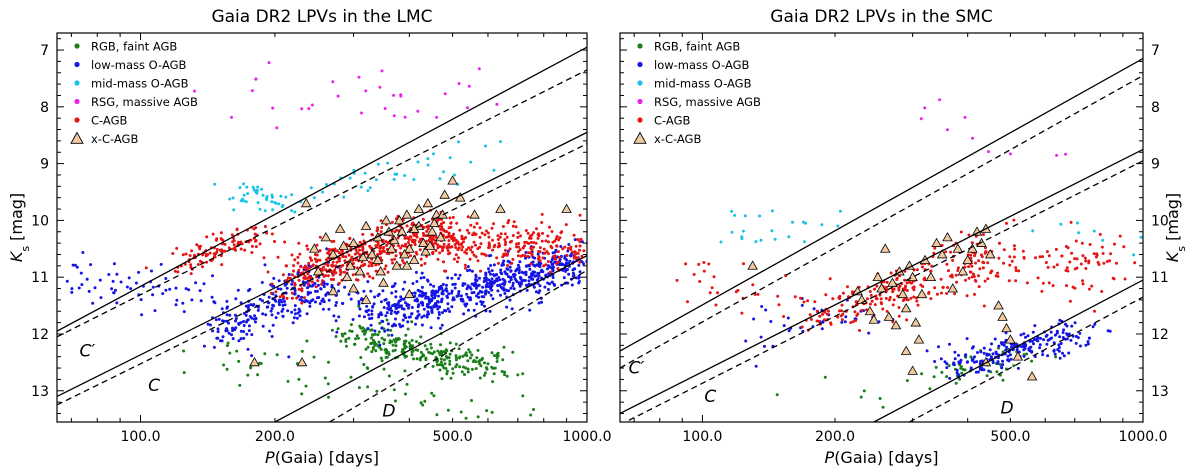 Image resolution: width=1200 pixels, height=476 pixels. Describe the element at coordinates (702, 65) in the screenshot. I see `legend-label: low-mass O-AGB` at that location.